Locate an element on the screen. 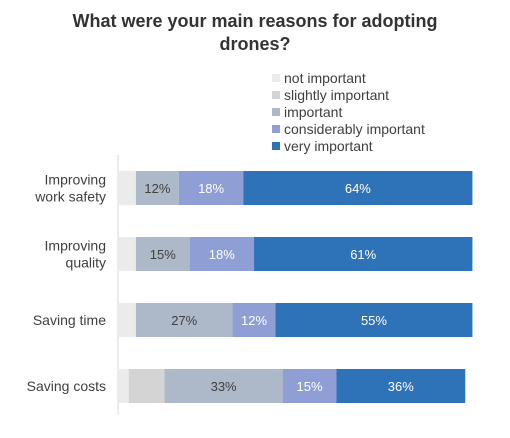 This screenshot has width=510, height=438. data-label: 61% is located at coordinates (363, 254).